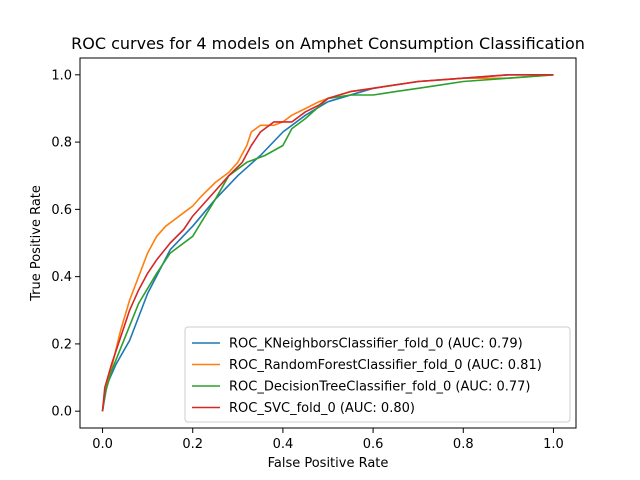 The width and height of the screenshot is (640, 480). I want to click on x-axis-label: False Positive Rate, so click(328, 463).